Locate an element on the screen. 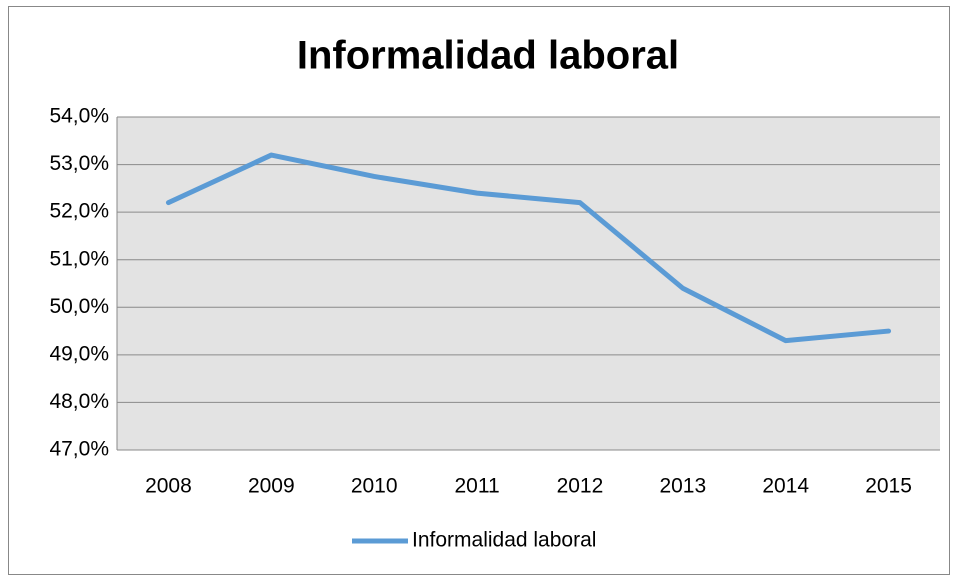 Image resolution: width=958 pixels, height=578 pixels. y-tick-label: 48,0% is located at coordinates (79, 401).